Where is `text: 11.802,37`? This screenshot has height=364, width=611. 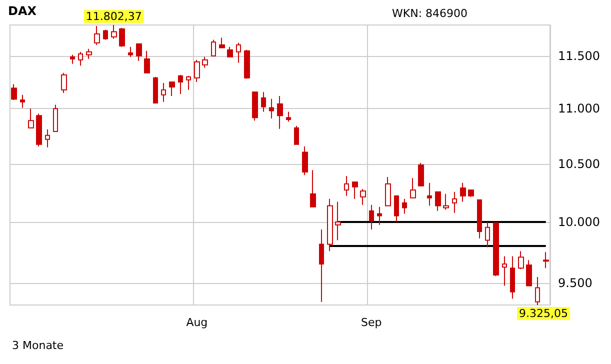 text: 11.802,37 is located at coordinates (114, 16).